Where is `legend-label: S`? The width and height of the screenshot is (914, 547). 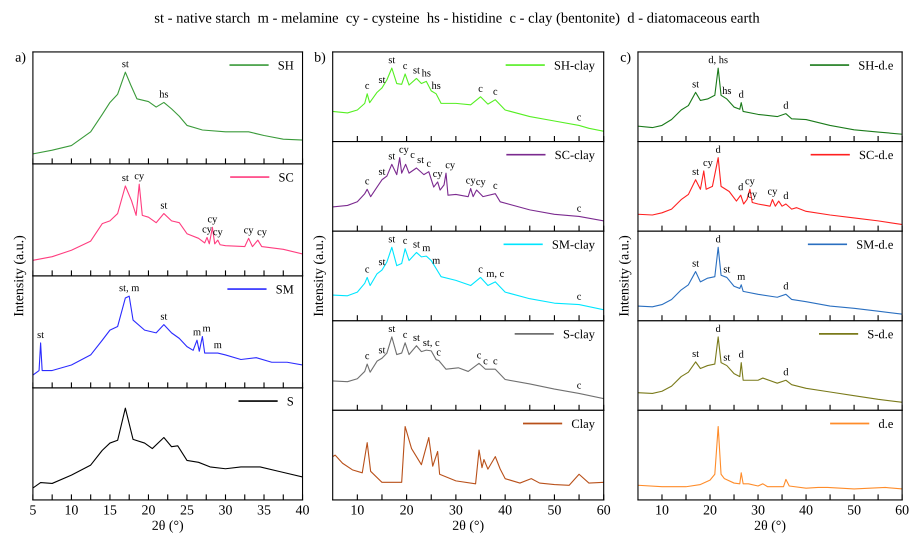 legend-label: S is located at coordinates (291, 401).